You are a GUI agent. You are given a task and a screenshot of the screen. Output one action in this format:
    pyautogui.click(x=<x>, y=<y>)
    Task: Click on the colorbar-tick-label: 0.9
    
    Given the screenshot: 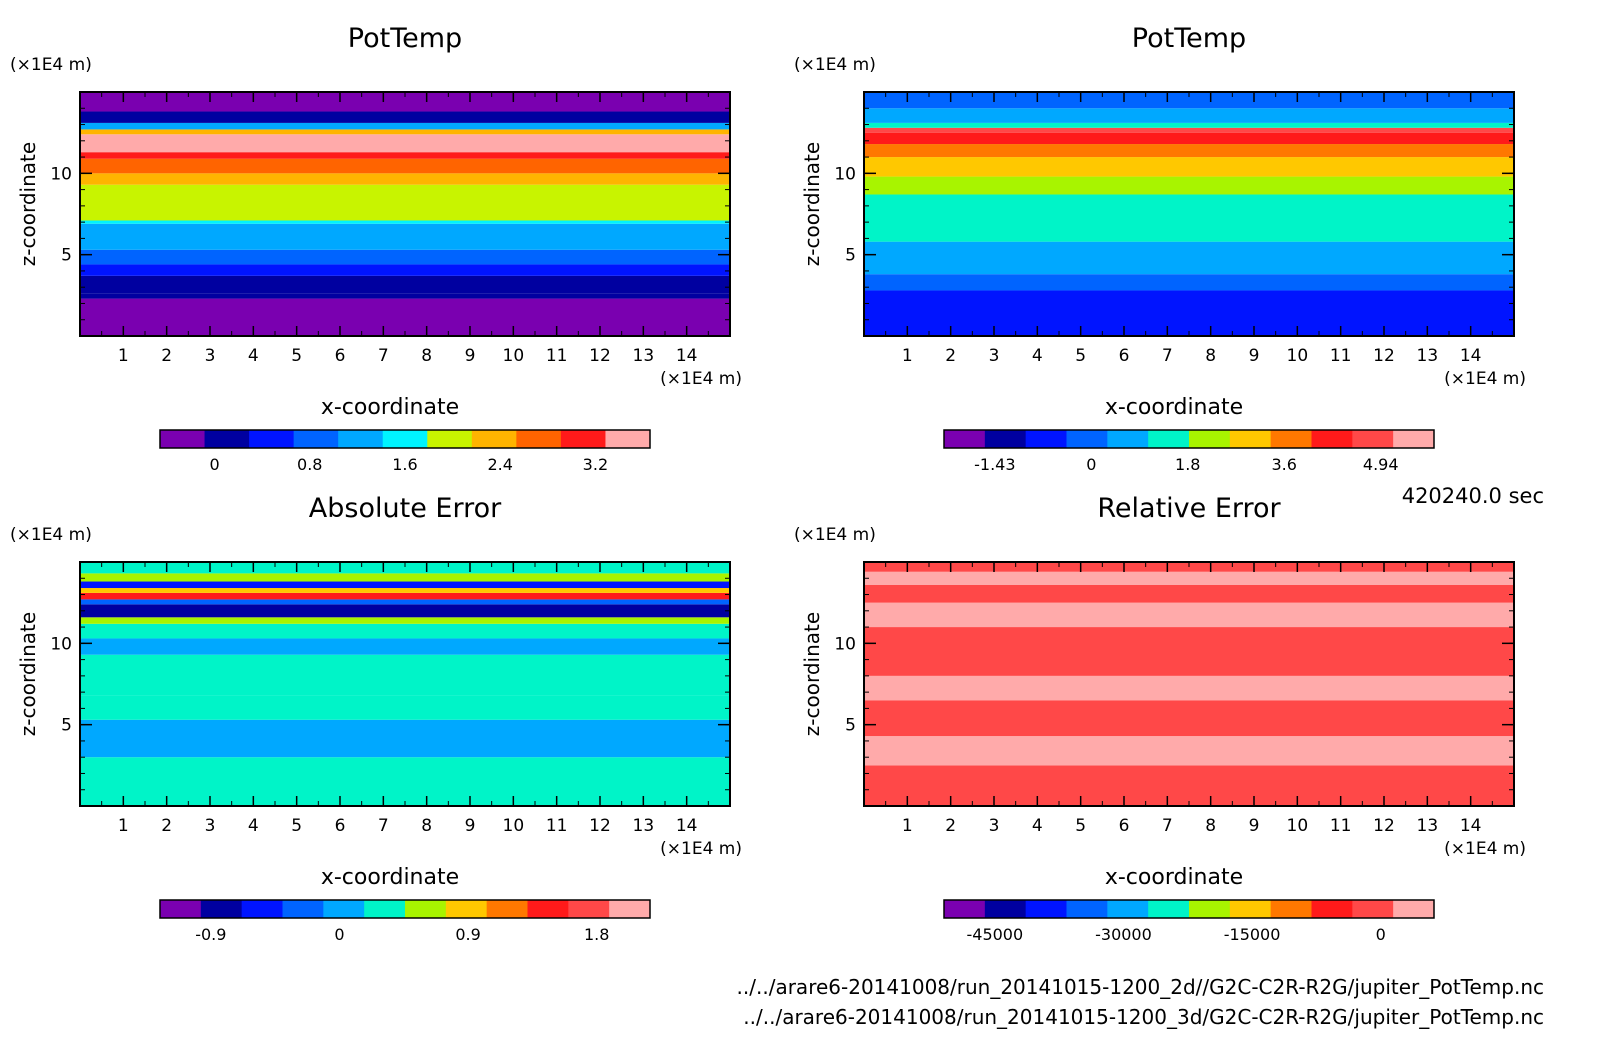 What is the action you would take?
    pyautogui.click(x=467, y=934)
    